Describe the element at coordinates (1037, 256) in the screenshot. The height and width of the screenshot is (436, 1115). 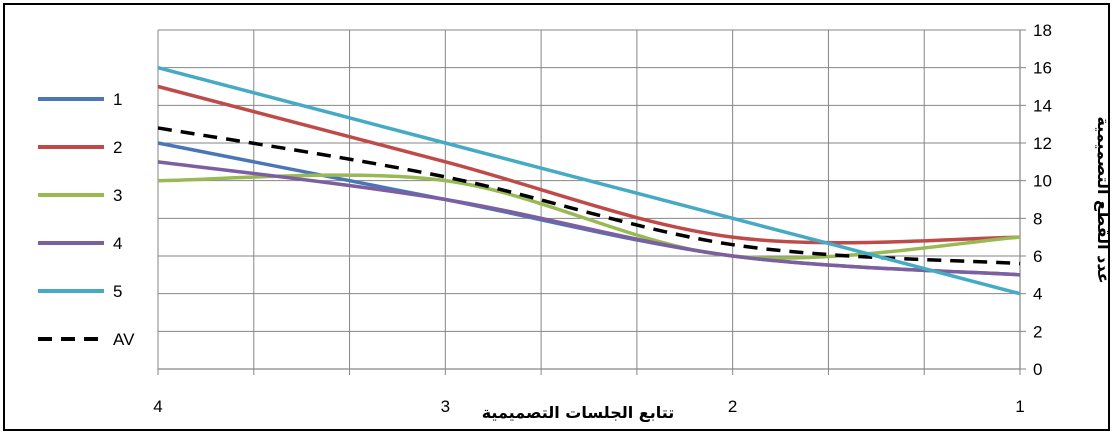
I see `y-tick-label-3: 6` at that location.